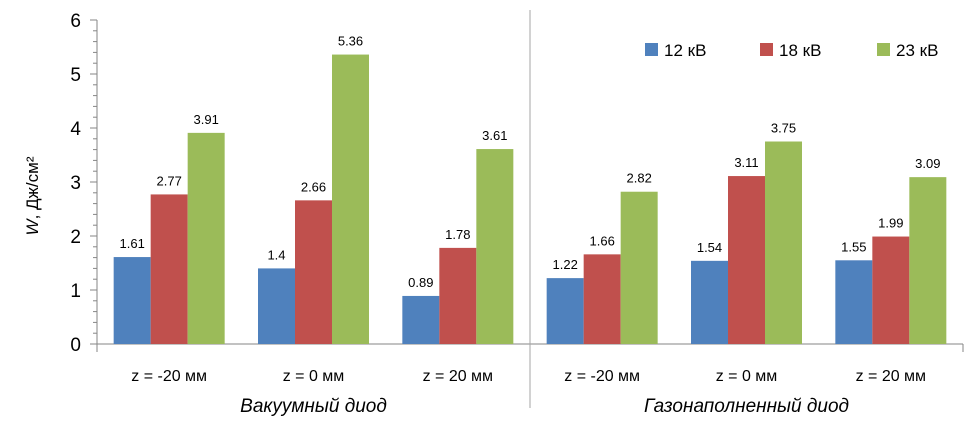 The height and width of the screenshot is (421, 971). I want to click on legend-label: 18 кВ, so click(800, 50).